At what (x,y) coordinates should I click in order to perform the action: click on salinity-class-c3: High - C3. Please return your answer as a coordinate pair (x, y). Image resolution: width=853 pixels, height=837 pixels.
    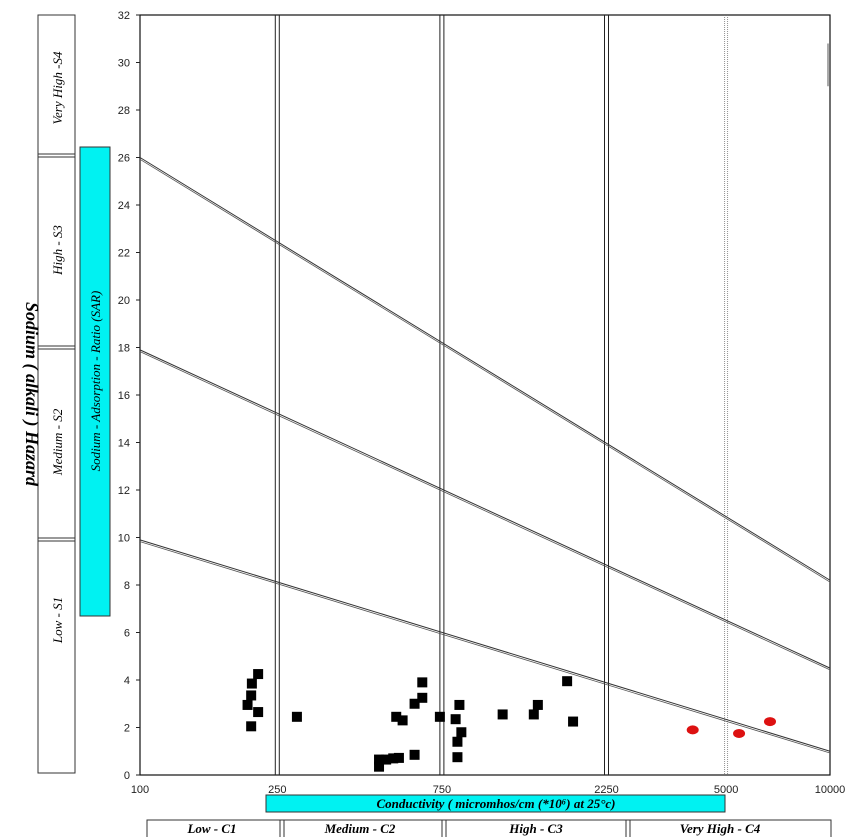
    Looking at the image, I should click on (535, 828).